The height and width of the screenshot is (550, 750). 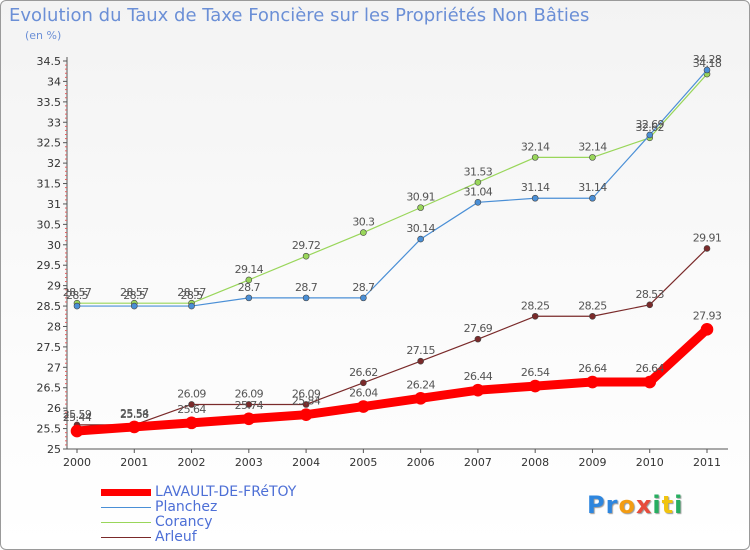 I want to click on data-label: 30.91, so click(x=420, y=197).